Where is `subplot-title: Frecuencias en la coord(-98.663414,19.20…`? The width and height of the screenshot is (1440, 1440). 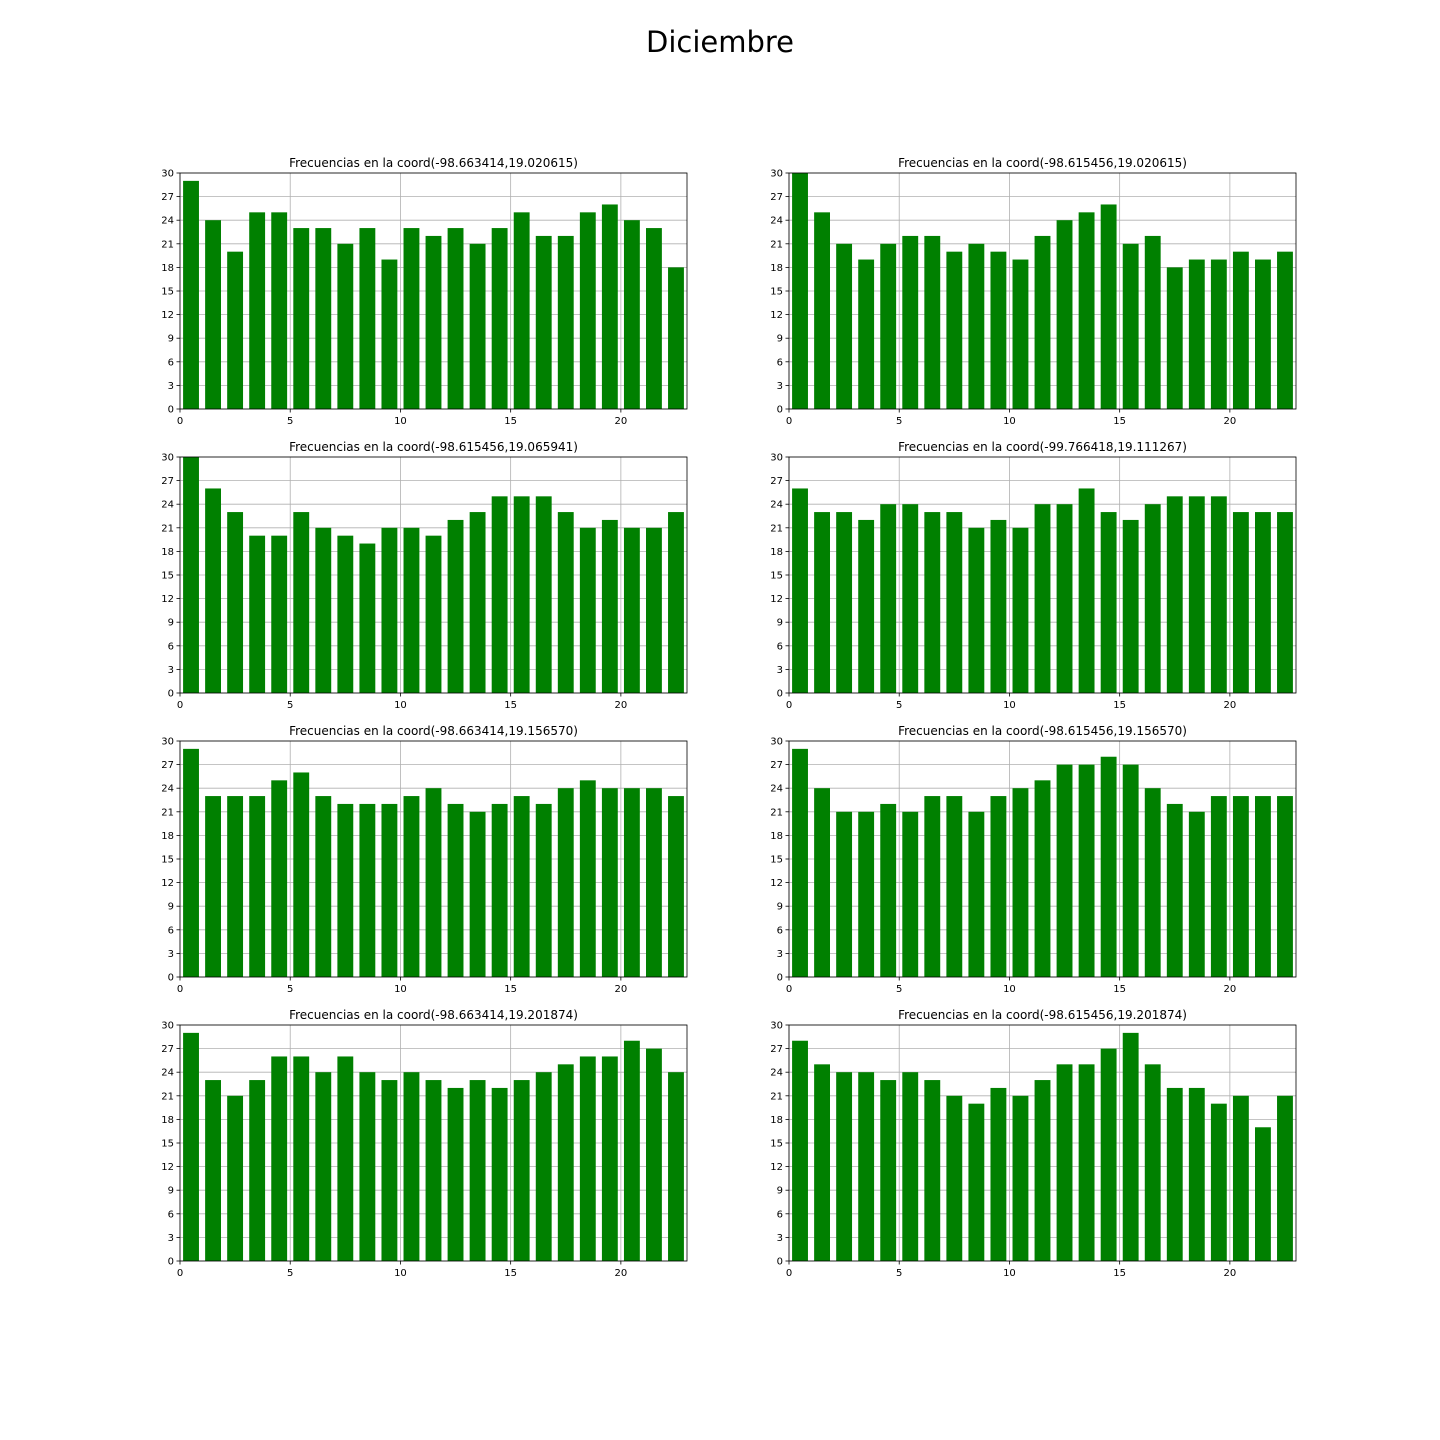 subplot-title: Frecuencias en la coord(-98.663414,19.20… is located at coordinates (433, 1015).